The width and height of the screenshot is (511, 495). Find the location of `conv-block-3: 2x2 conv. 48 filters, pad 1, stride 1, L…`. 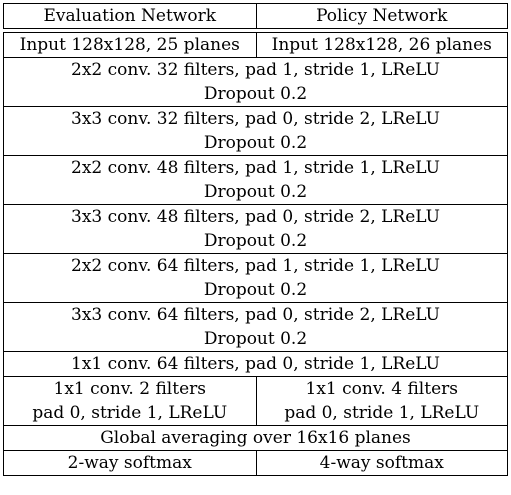

conv-block-3: 2x2 conv. 48 filters, pad 1, stride 1, L… is located at coordinates (255, 180).